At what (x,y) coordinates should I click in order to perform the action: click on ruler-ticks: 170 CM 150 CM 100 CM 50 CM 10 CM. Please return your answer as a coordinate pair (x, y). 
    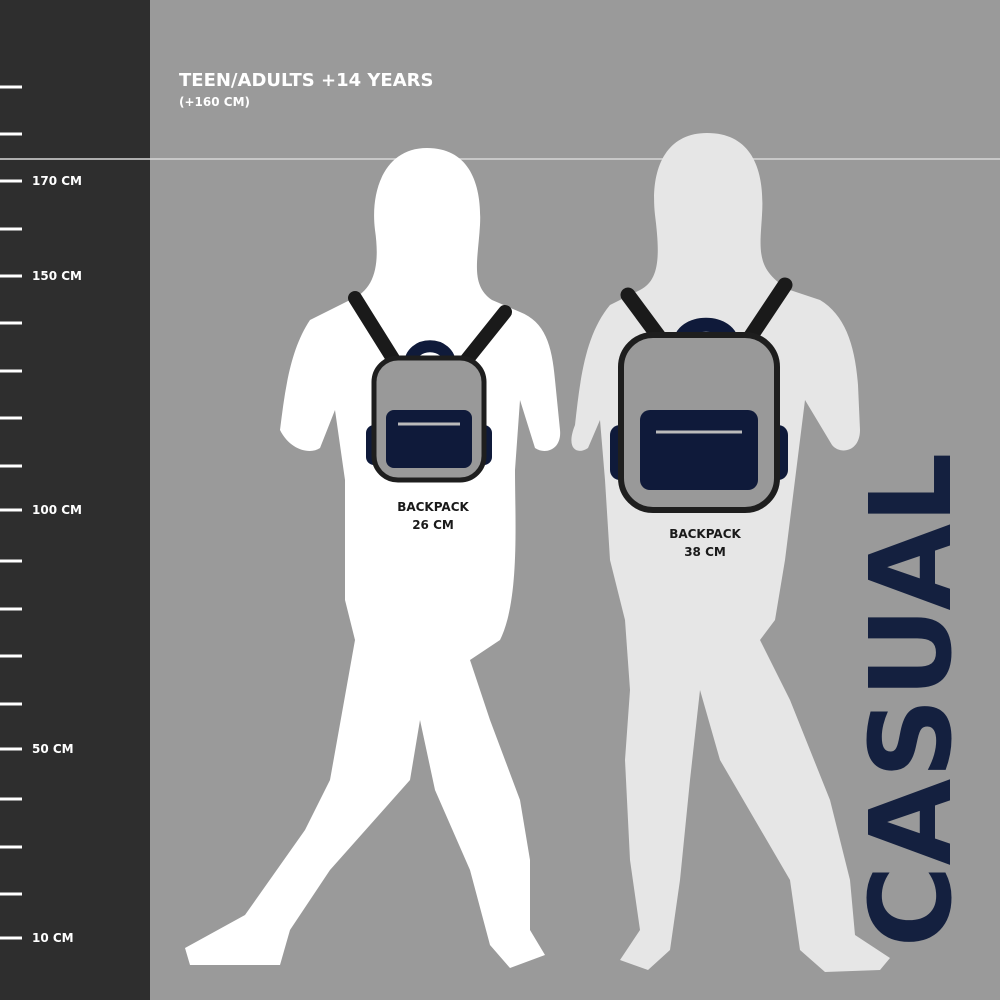
    Looking at the image, I should click on (41, 515).